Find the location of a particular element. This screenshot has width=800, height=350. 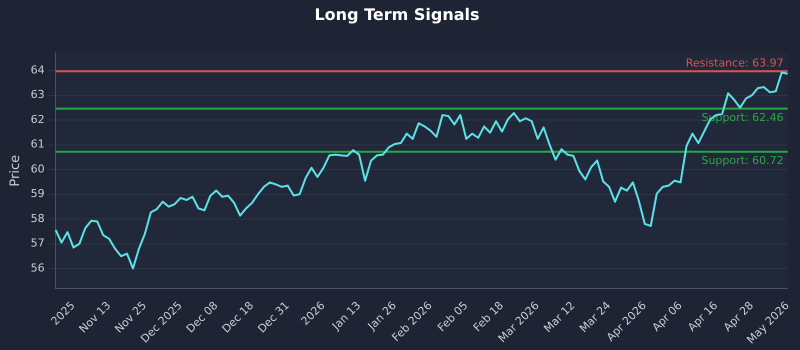

ref-line-label: Resistance: 63.97 is located at coordinates (735, 63).